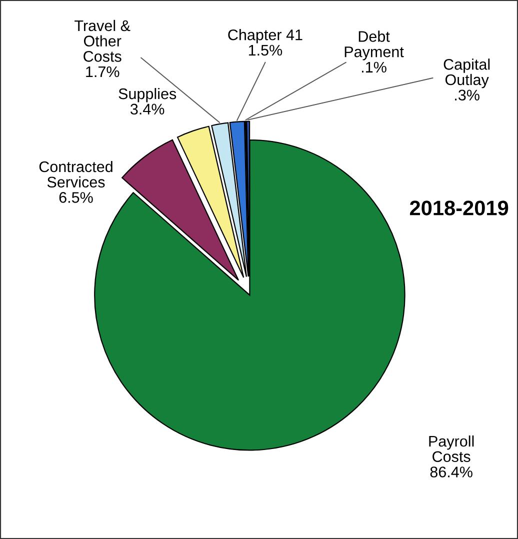 This screenshot has height=539, width=518. I want to click on data-label: 1.7%, so click(103, 72).